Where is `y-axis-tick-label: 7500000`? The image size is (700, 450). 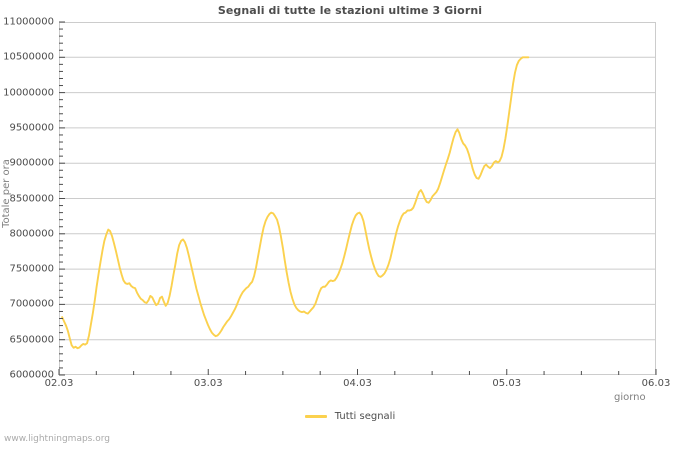
y-axis-tick-label: 7500000 is located at coordinates (31, 269).